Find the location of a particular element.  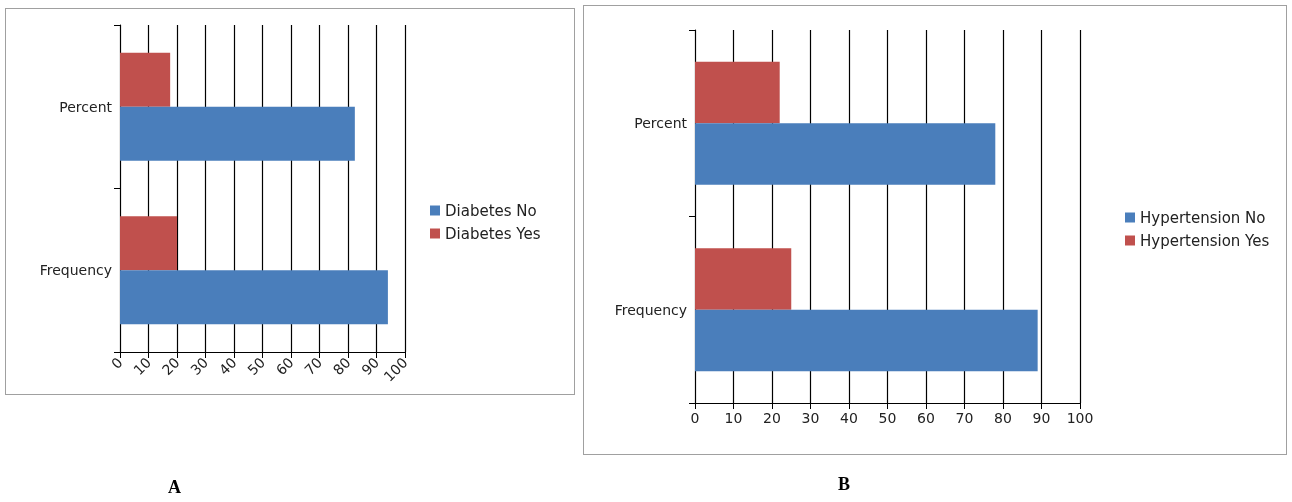

text: A is located at coordinates (174, 487).